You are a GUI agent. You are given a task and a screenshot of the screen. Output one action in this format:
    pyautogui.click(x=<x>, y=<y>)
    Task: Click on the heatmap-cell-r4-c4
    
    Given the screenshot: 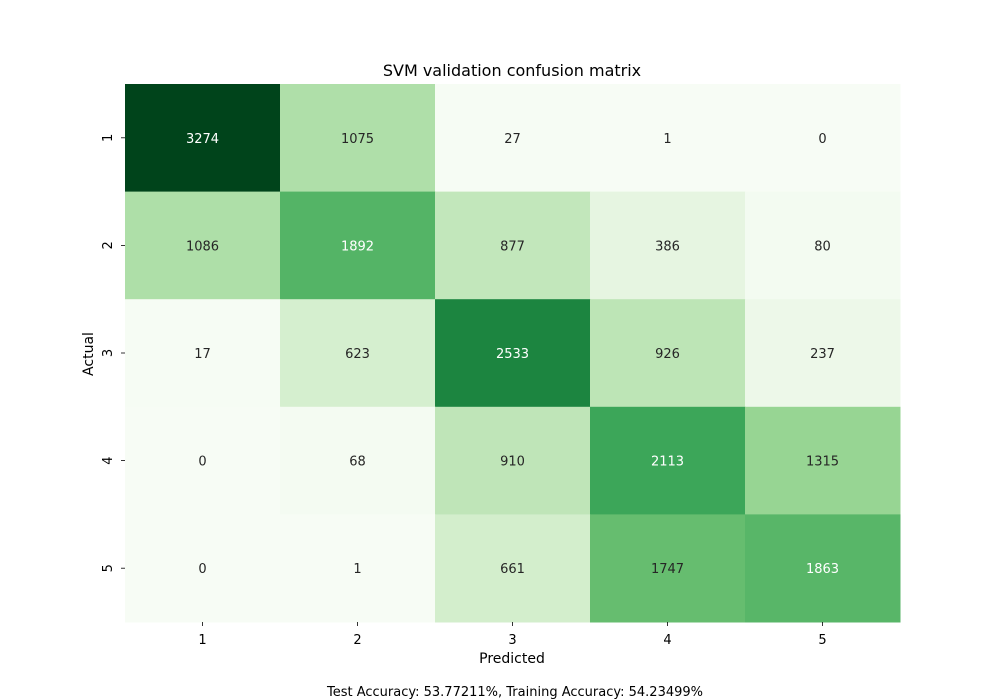 What is the action you would take?
    pyautogui.click(x=668, y=460)
    